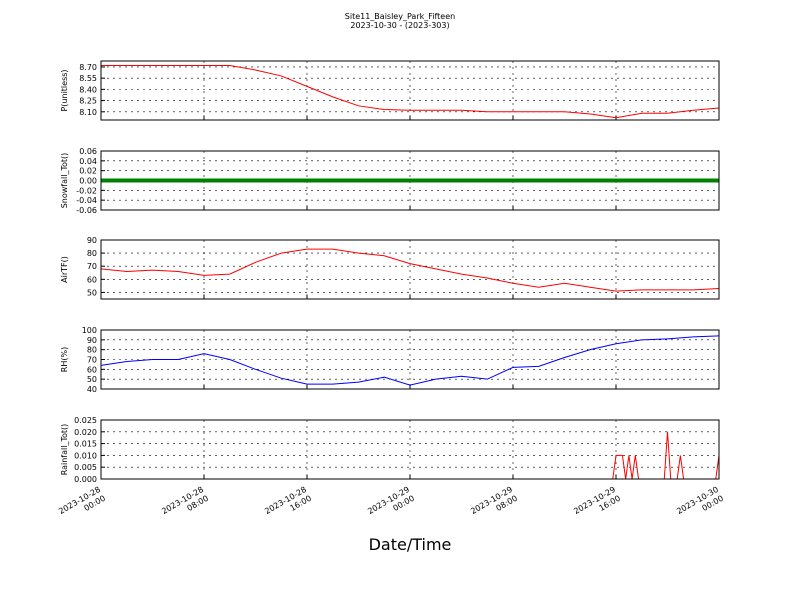  What do you see at coordinates (85, 432) in the screenshot?
I see `y-tick-label: 0.020` at bounding box center [85, 432].